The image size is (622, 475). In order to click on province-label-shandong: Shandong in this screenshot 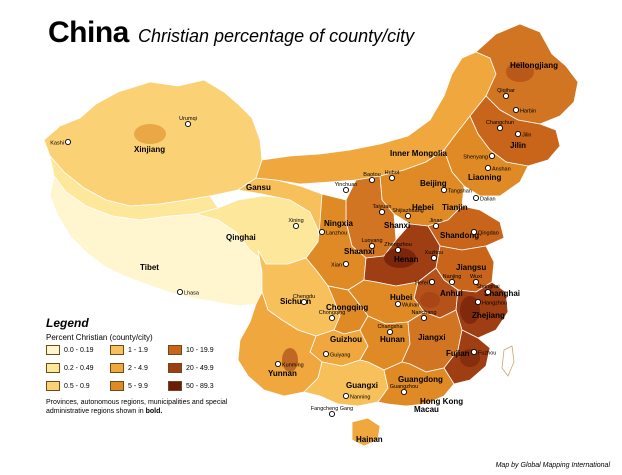, I will do `click(459, 235)`.